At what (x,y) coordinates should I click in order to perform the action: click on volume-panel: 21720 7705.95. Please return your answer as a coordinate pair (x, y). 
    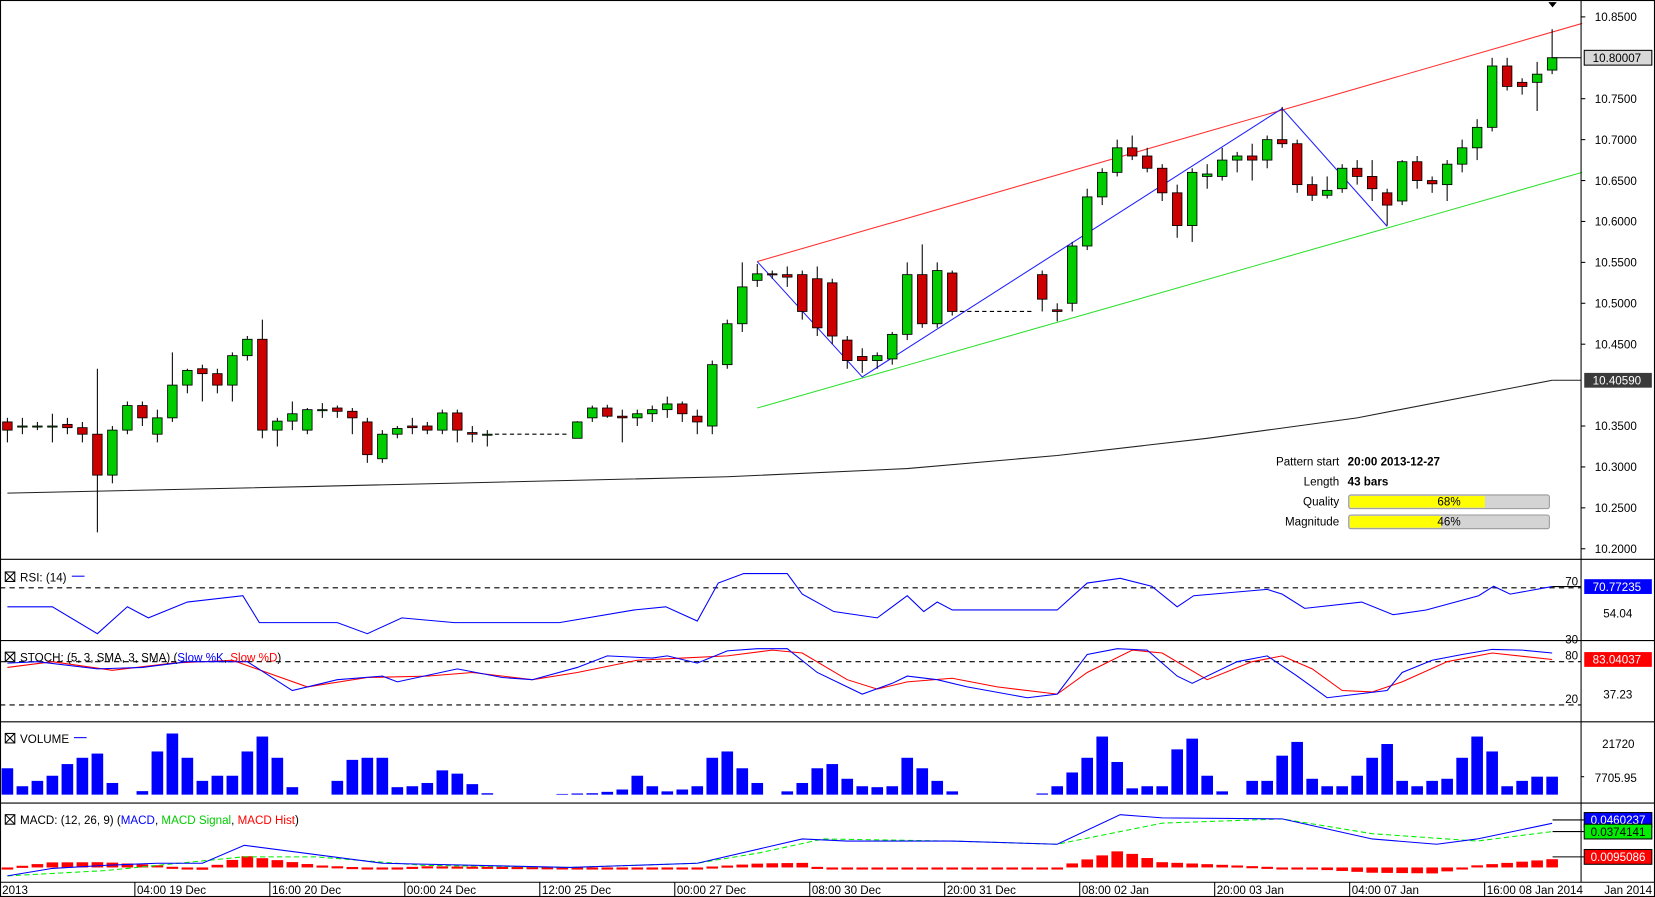
    Looking at the image, I should click on (826, 764).